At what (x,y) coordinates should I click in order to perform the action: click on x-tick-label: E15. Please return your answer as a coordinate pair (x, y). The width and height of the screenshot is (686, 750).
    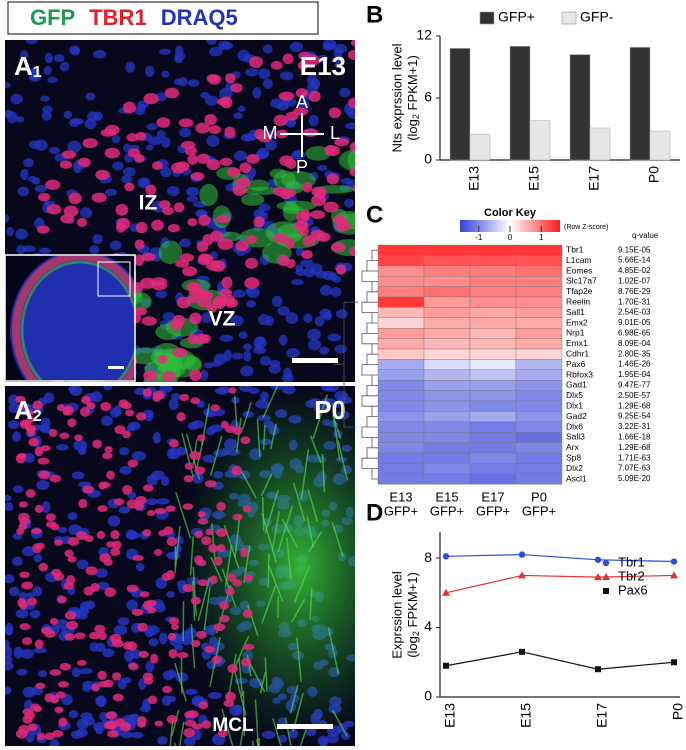
    Looking at the image, I should click on (534, 178).